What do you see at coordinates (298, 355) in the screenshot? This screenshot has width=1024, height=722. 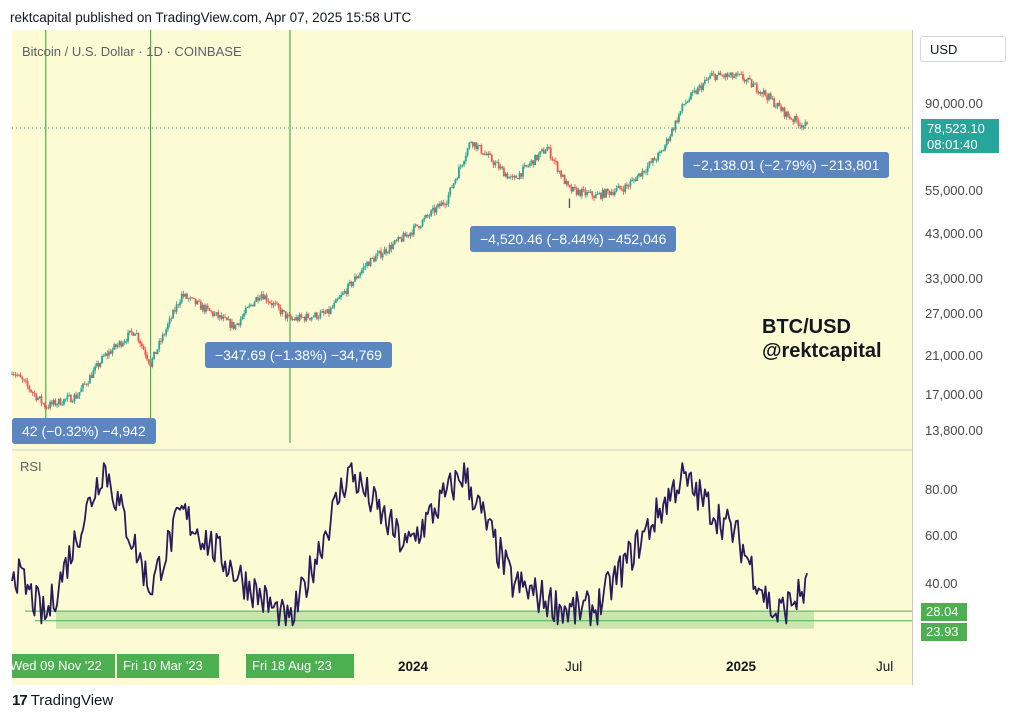 I see `measure-label: −347.69 (−1.38%) −34,769` at bounding box center [298, 355].